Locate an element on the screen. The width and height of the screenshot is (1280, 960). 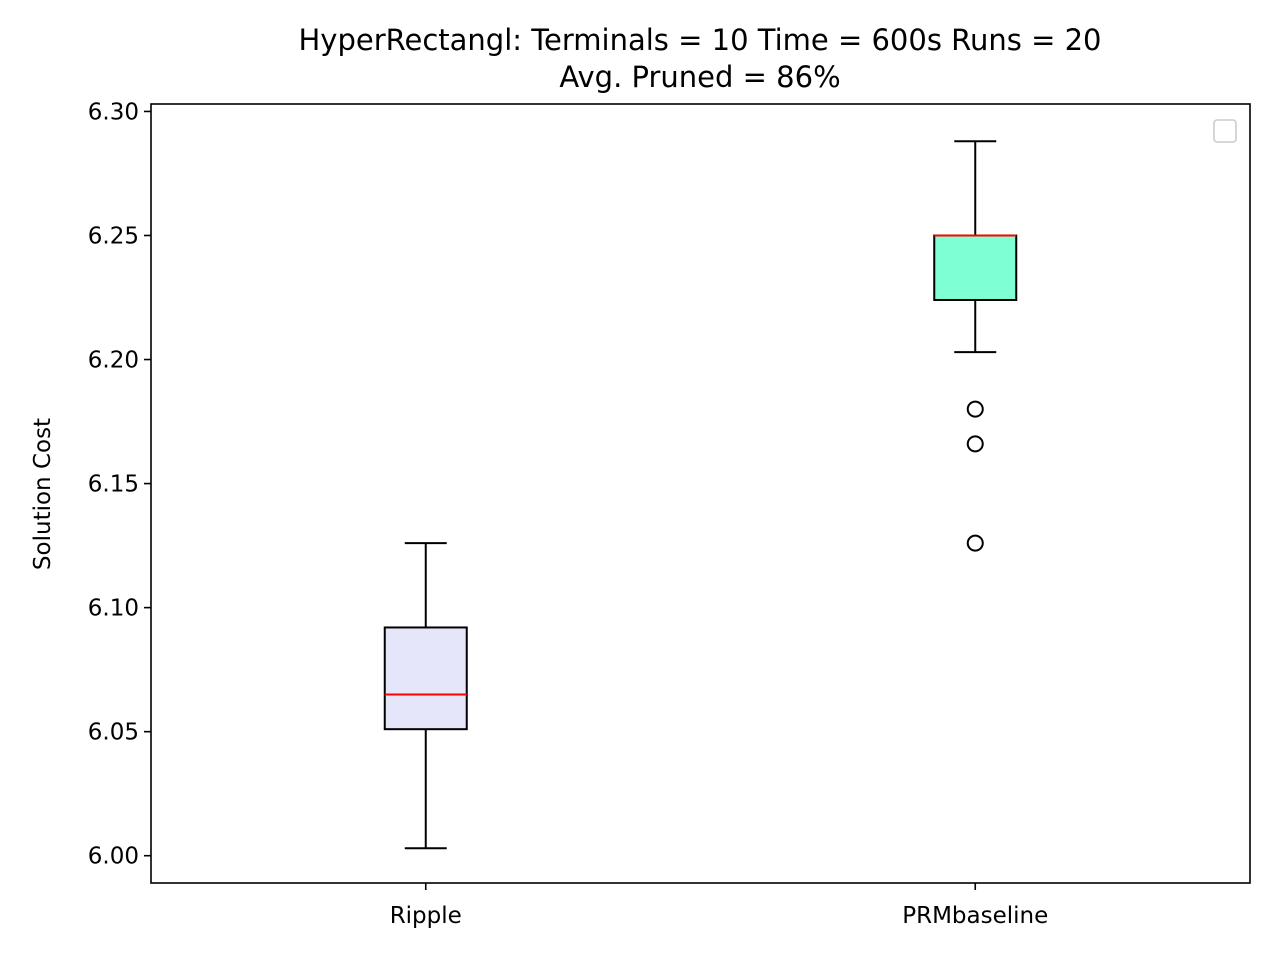
y-tick-label: 6.20 is located at coordinates (113, 361).